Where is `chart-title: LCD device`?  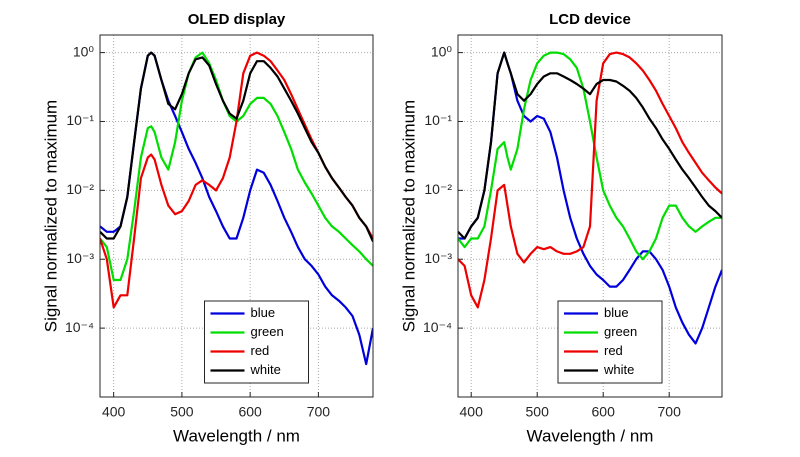 chart-title: LCD device is located at coordinates (590, 19).